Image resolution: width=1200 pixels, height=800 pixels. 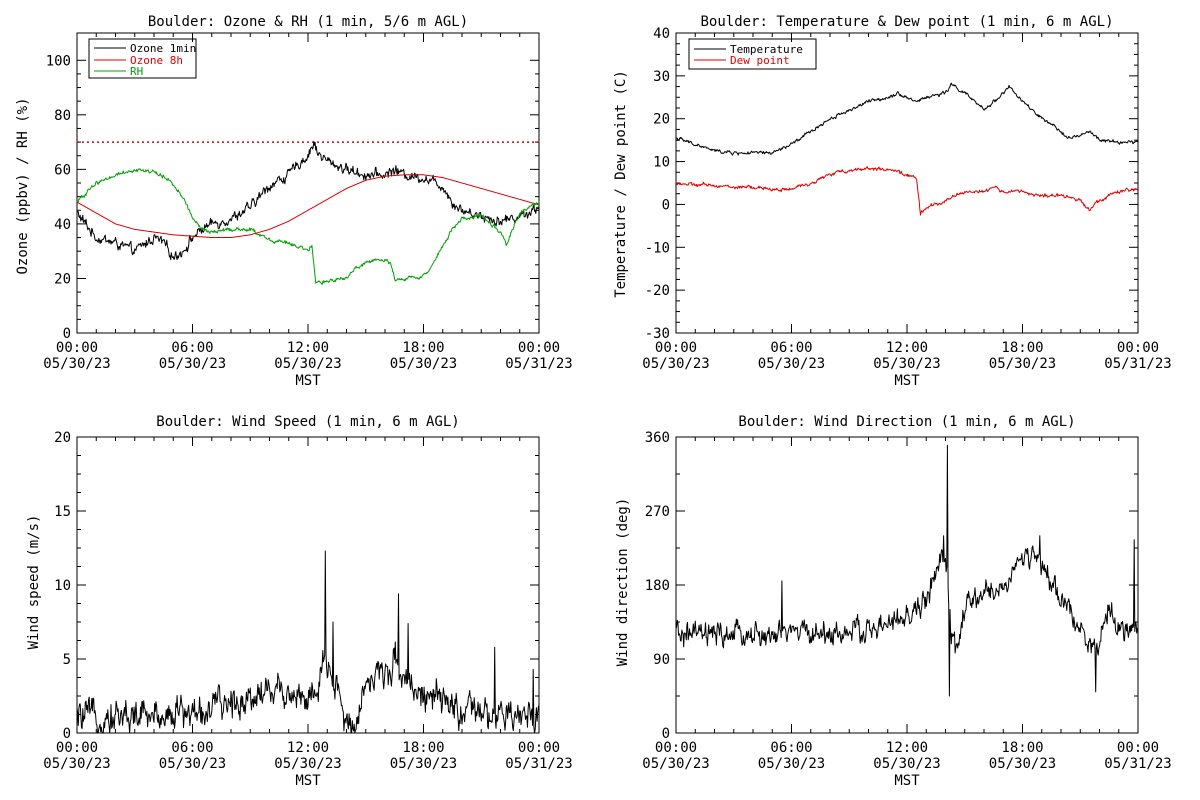 I want to click on legend-label: RH, so click(x=136, y=71).